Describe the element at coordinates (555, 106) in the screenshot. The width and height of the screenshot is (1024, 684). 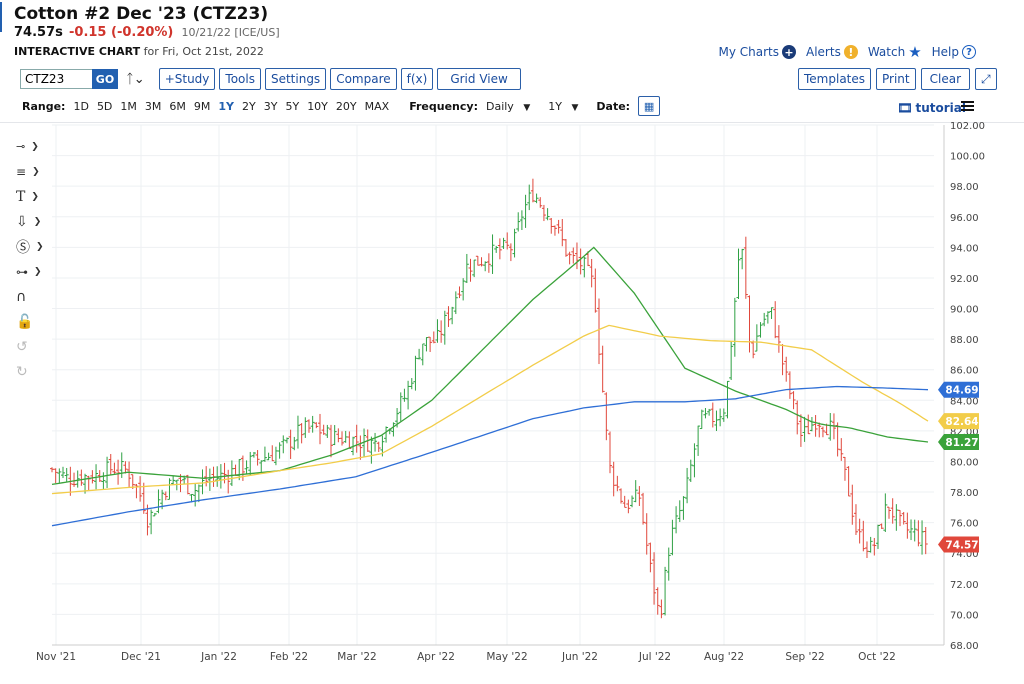
I see `period-value: 1Y` at that location.